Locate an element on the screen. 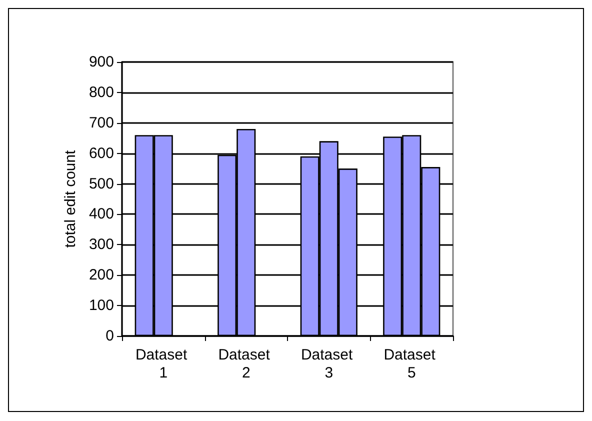  x-tick-label: Dataset 3 is located at coordinates (328, 364).